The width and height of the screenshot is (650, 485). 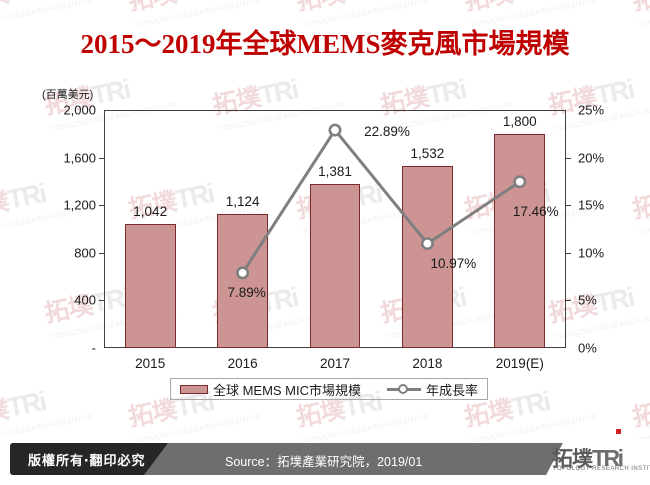 I want to click on x-axis-tick-label: 2016, so click(x=242, y=363).